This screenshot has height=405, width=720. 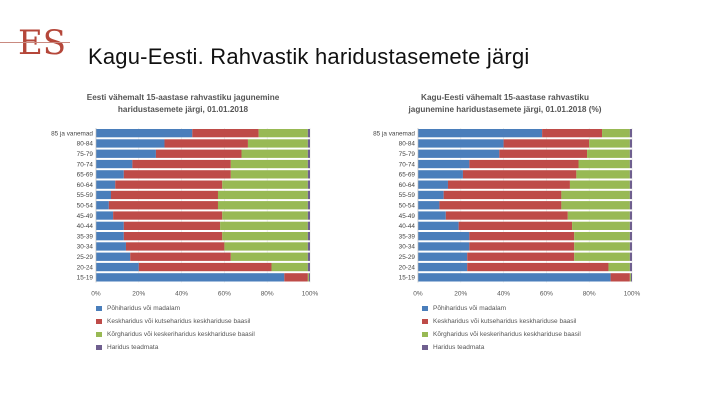 I want to click on legend-item: Põhiharidus või madalam, so click(x=501, y=308).